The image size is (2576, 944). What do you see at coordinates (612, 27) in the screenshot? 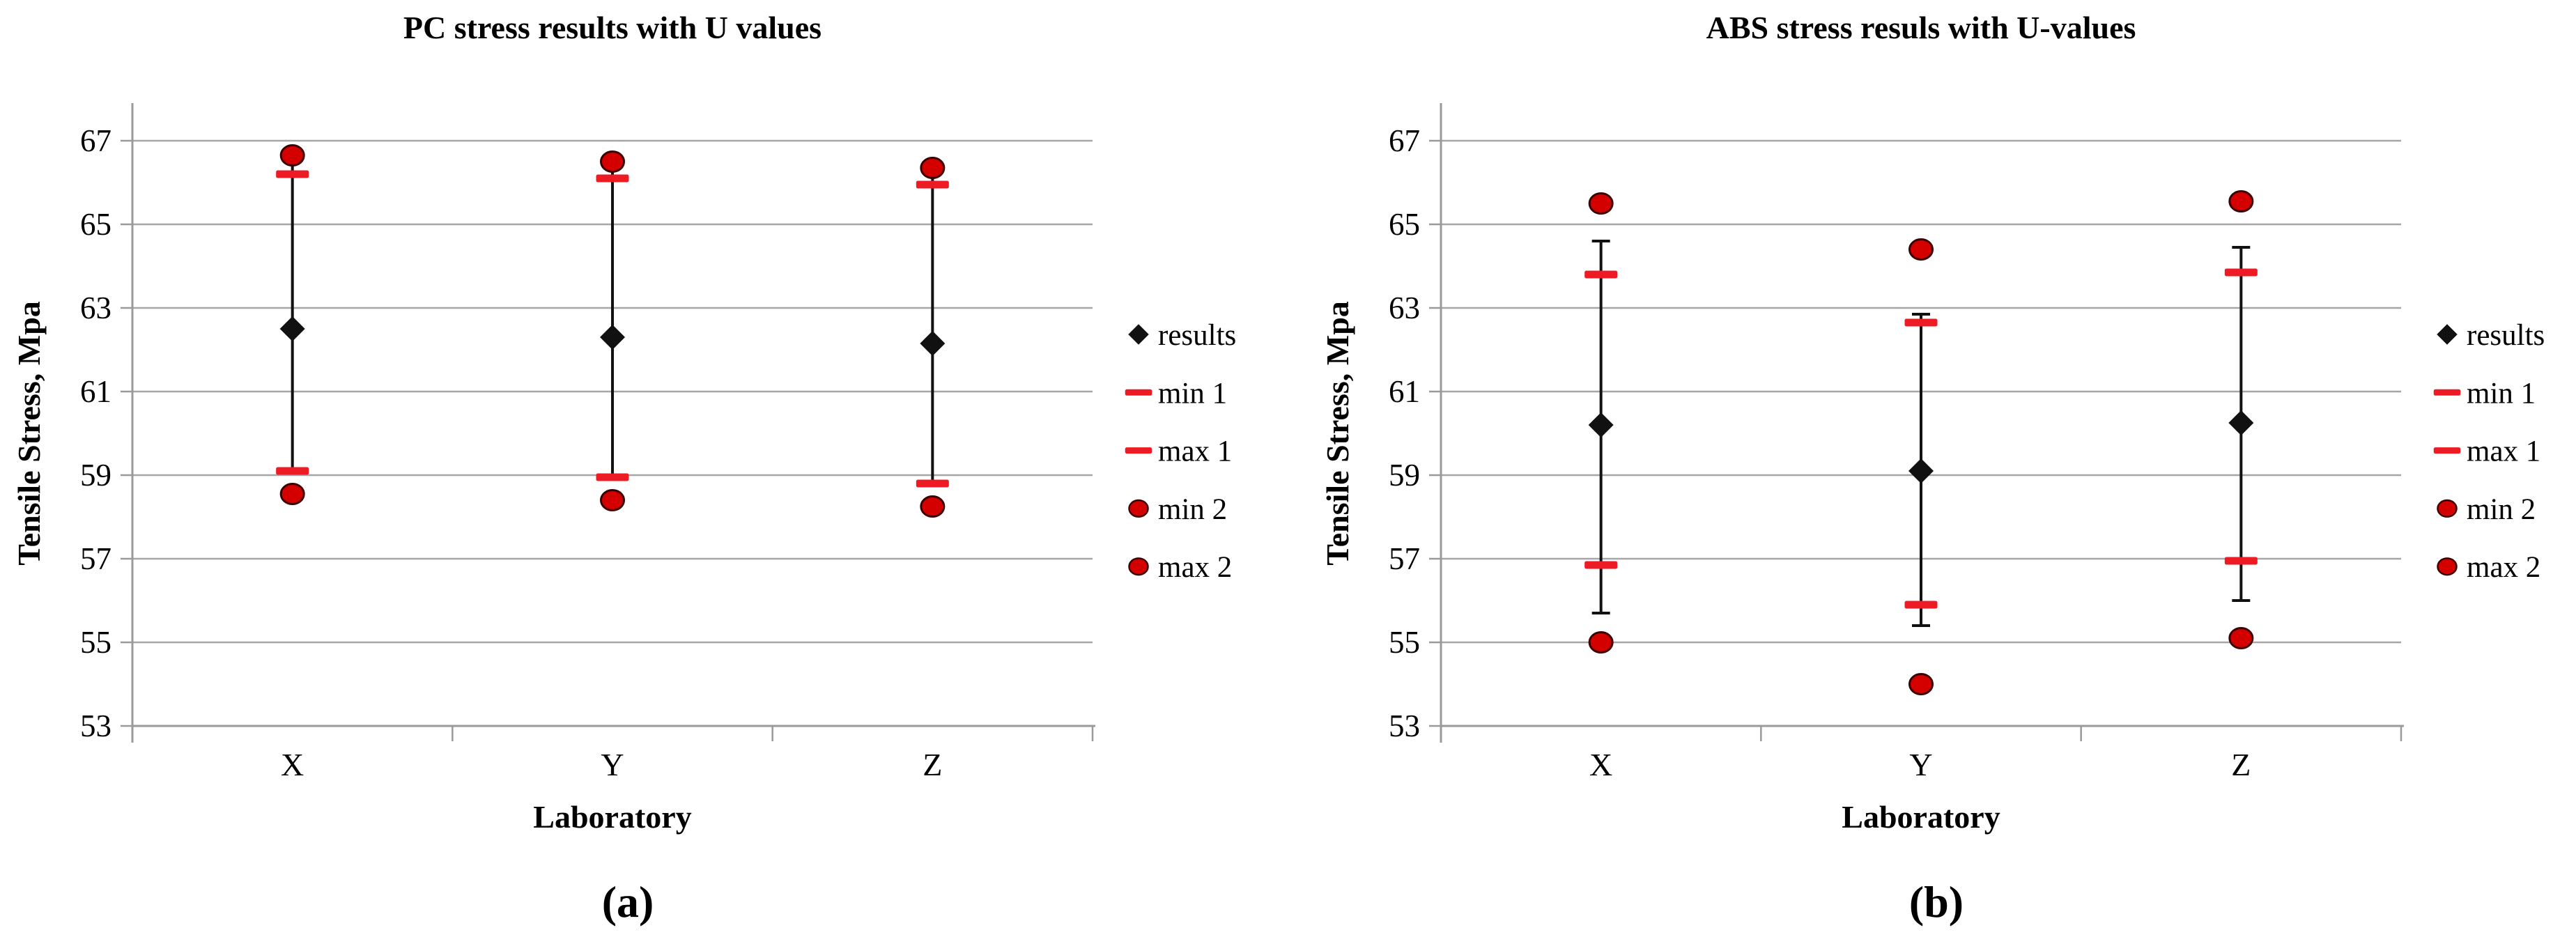
I see `chart-title: PC stress results with U values` at bounding box center [612, 27].